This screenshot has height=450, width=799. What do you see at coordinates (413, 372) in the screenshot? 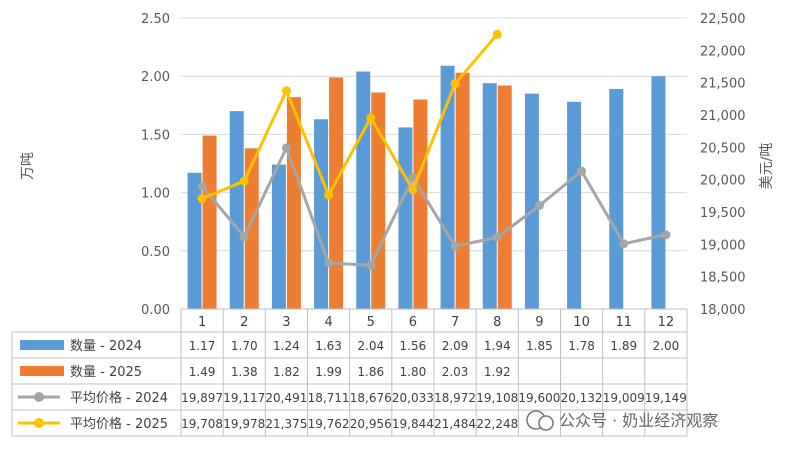
I see `data-label: 1.80` at bounding box center [413, 372].